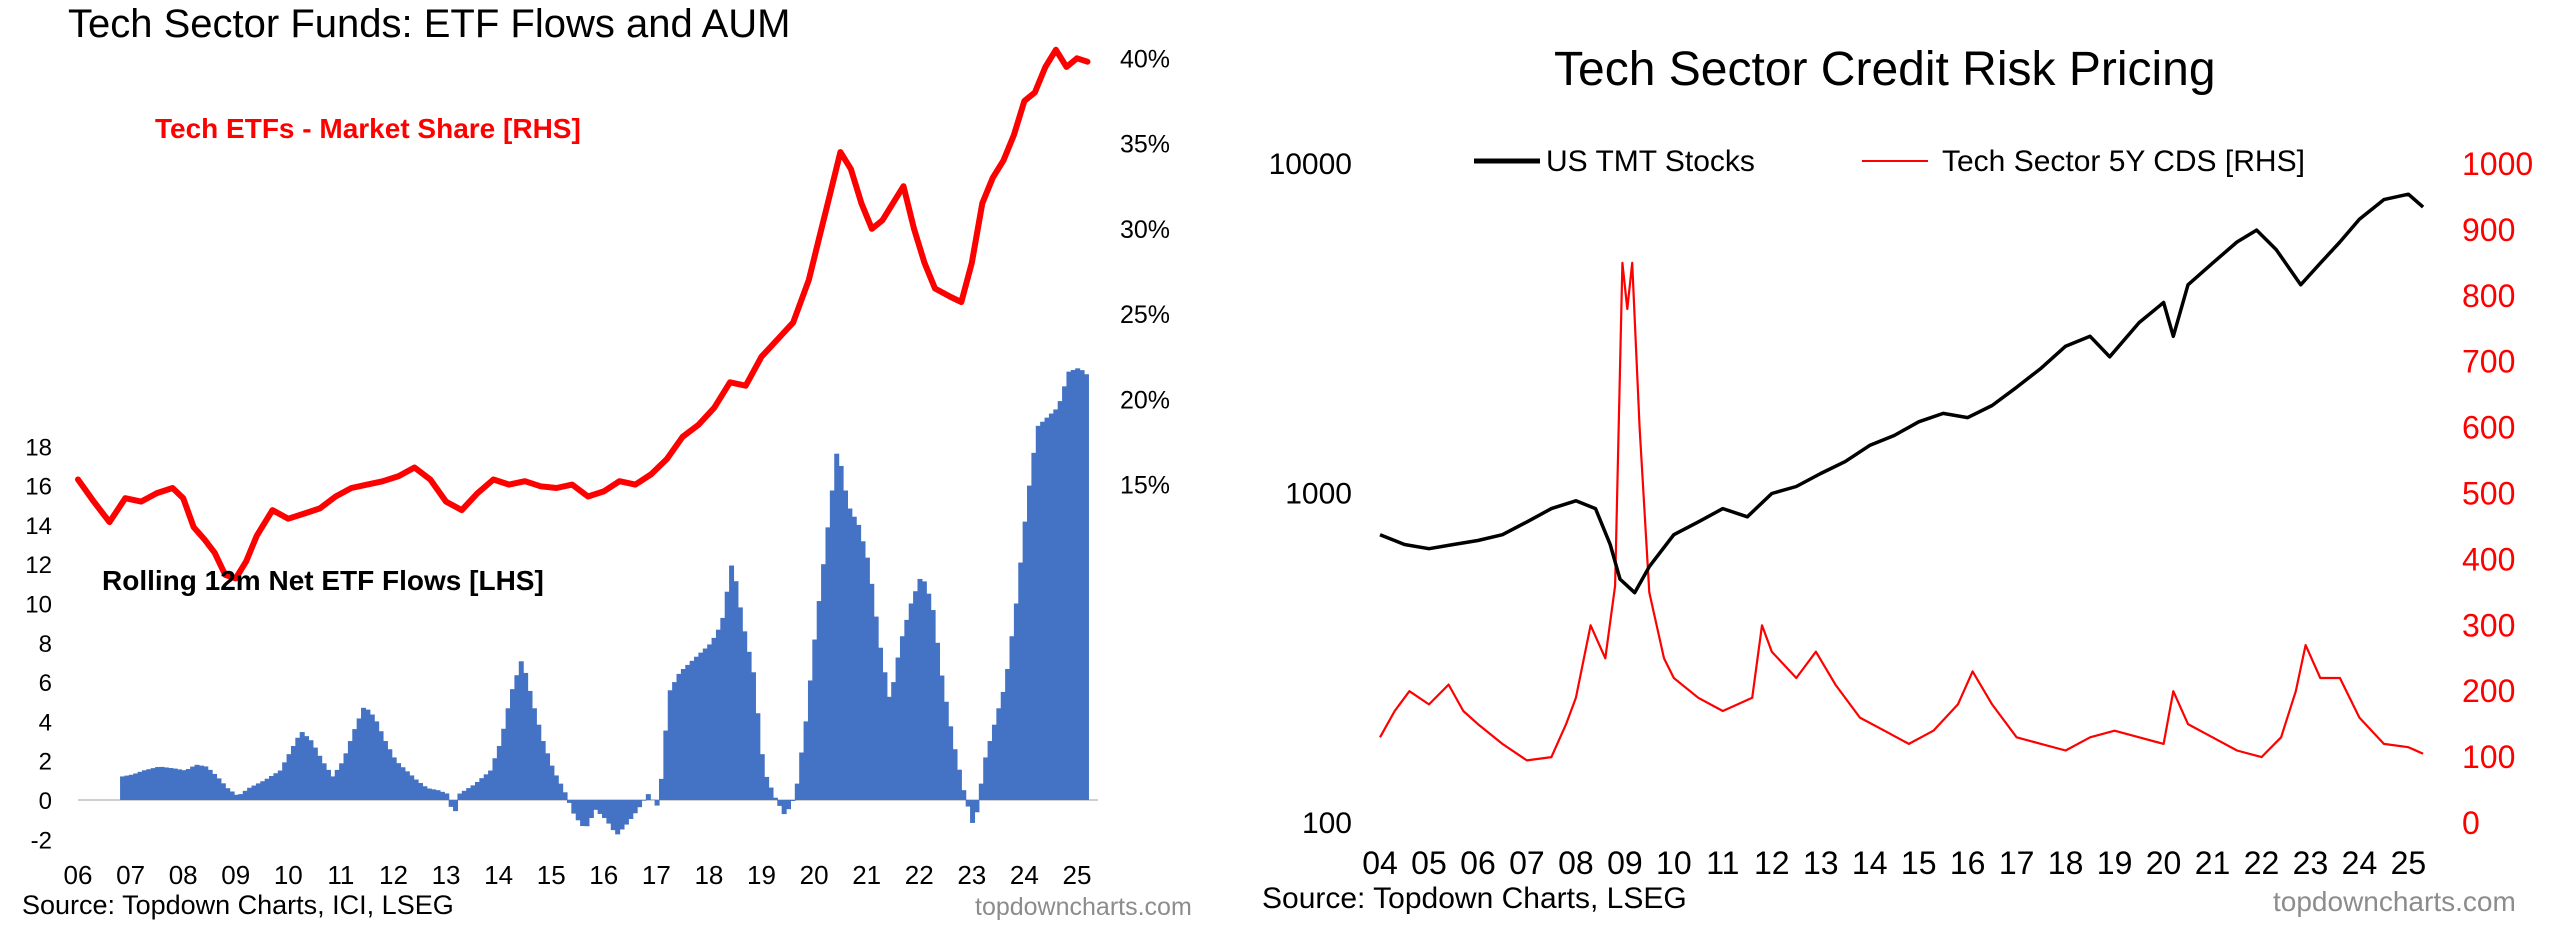 This screenshot has width=2550, height=930. I want to click on x-tick-label: 08, so click(183, 875).